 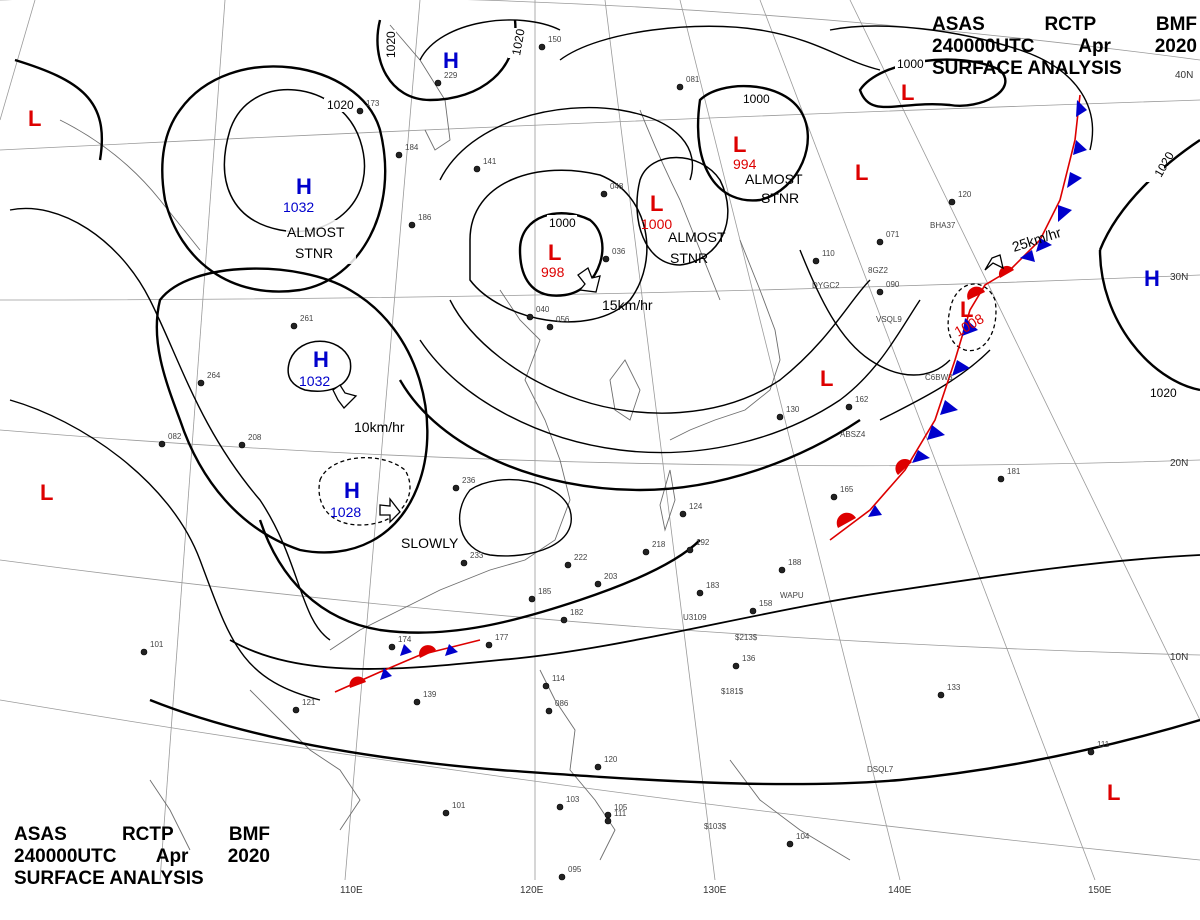 I want to click on lon-label-140e: 140E, so click(x=900, y=890).